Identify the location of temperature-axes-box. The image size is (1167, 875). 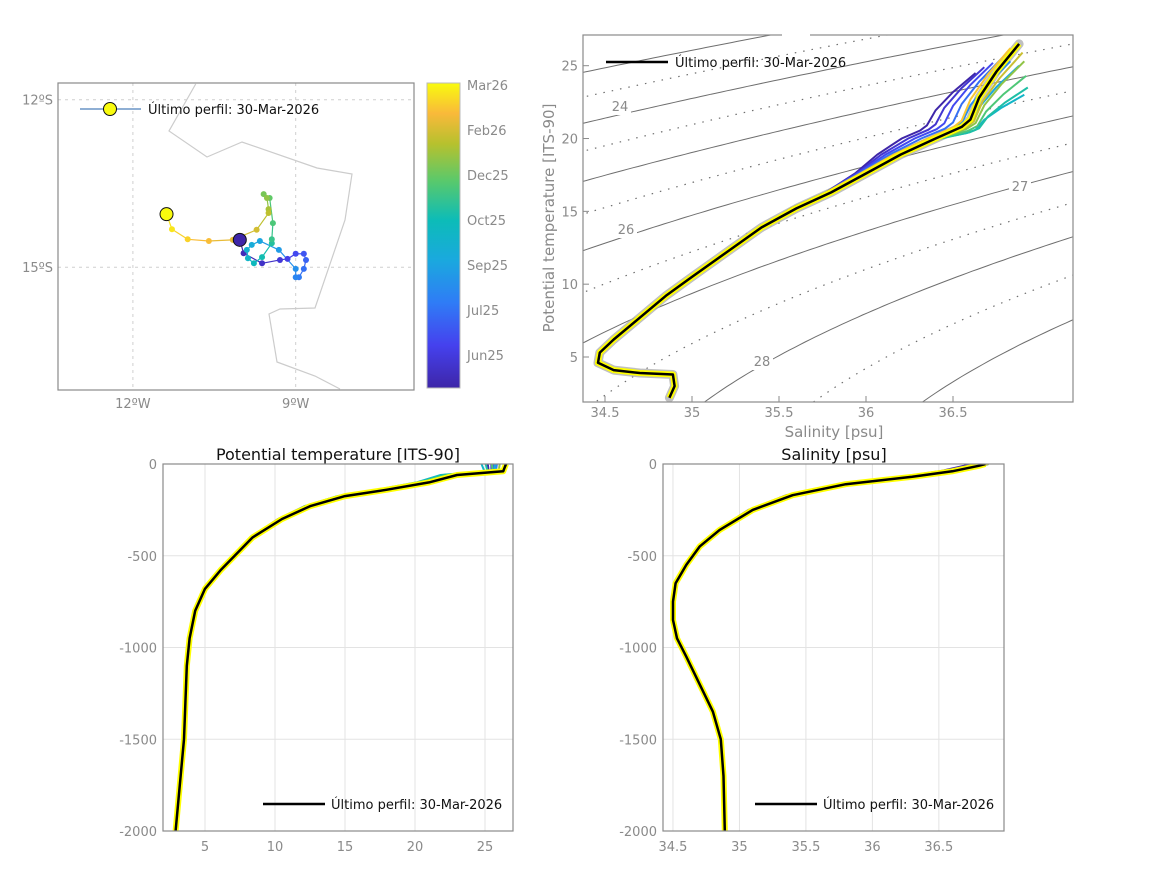
(338, 647).